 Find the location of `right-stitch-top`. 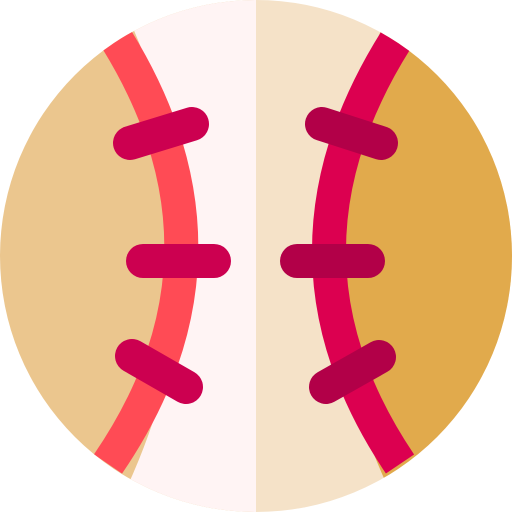

right-stitch-top is located at coordinates (351, 133).